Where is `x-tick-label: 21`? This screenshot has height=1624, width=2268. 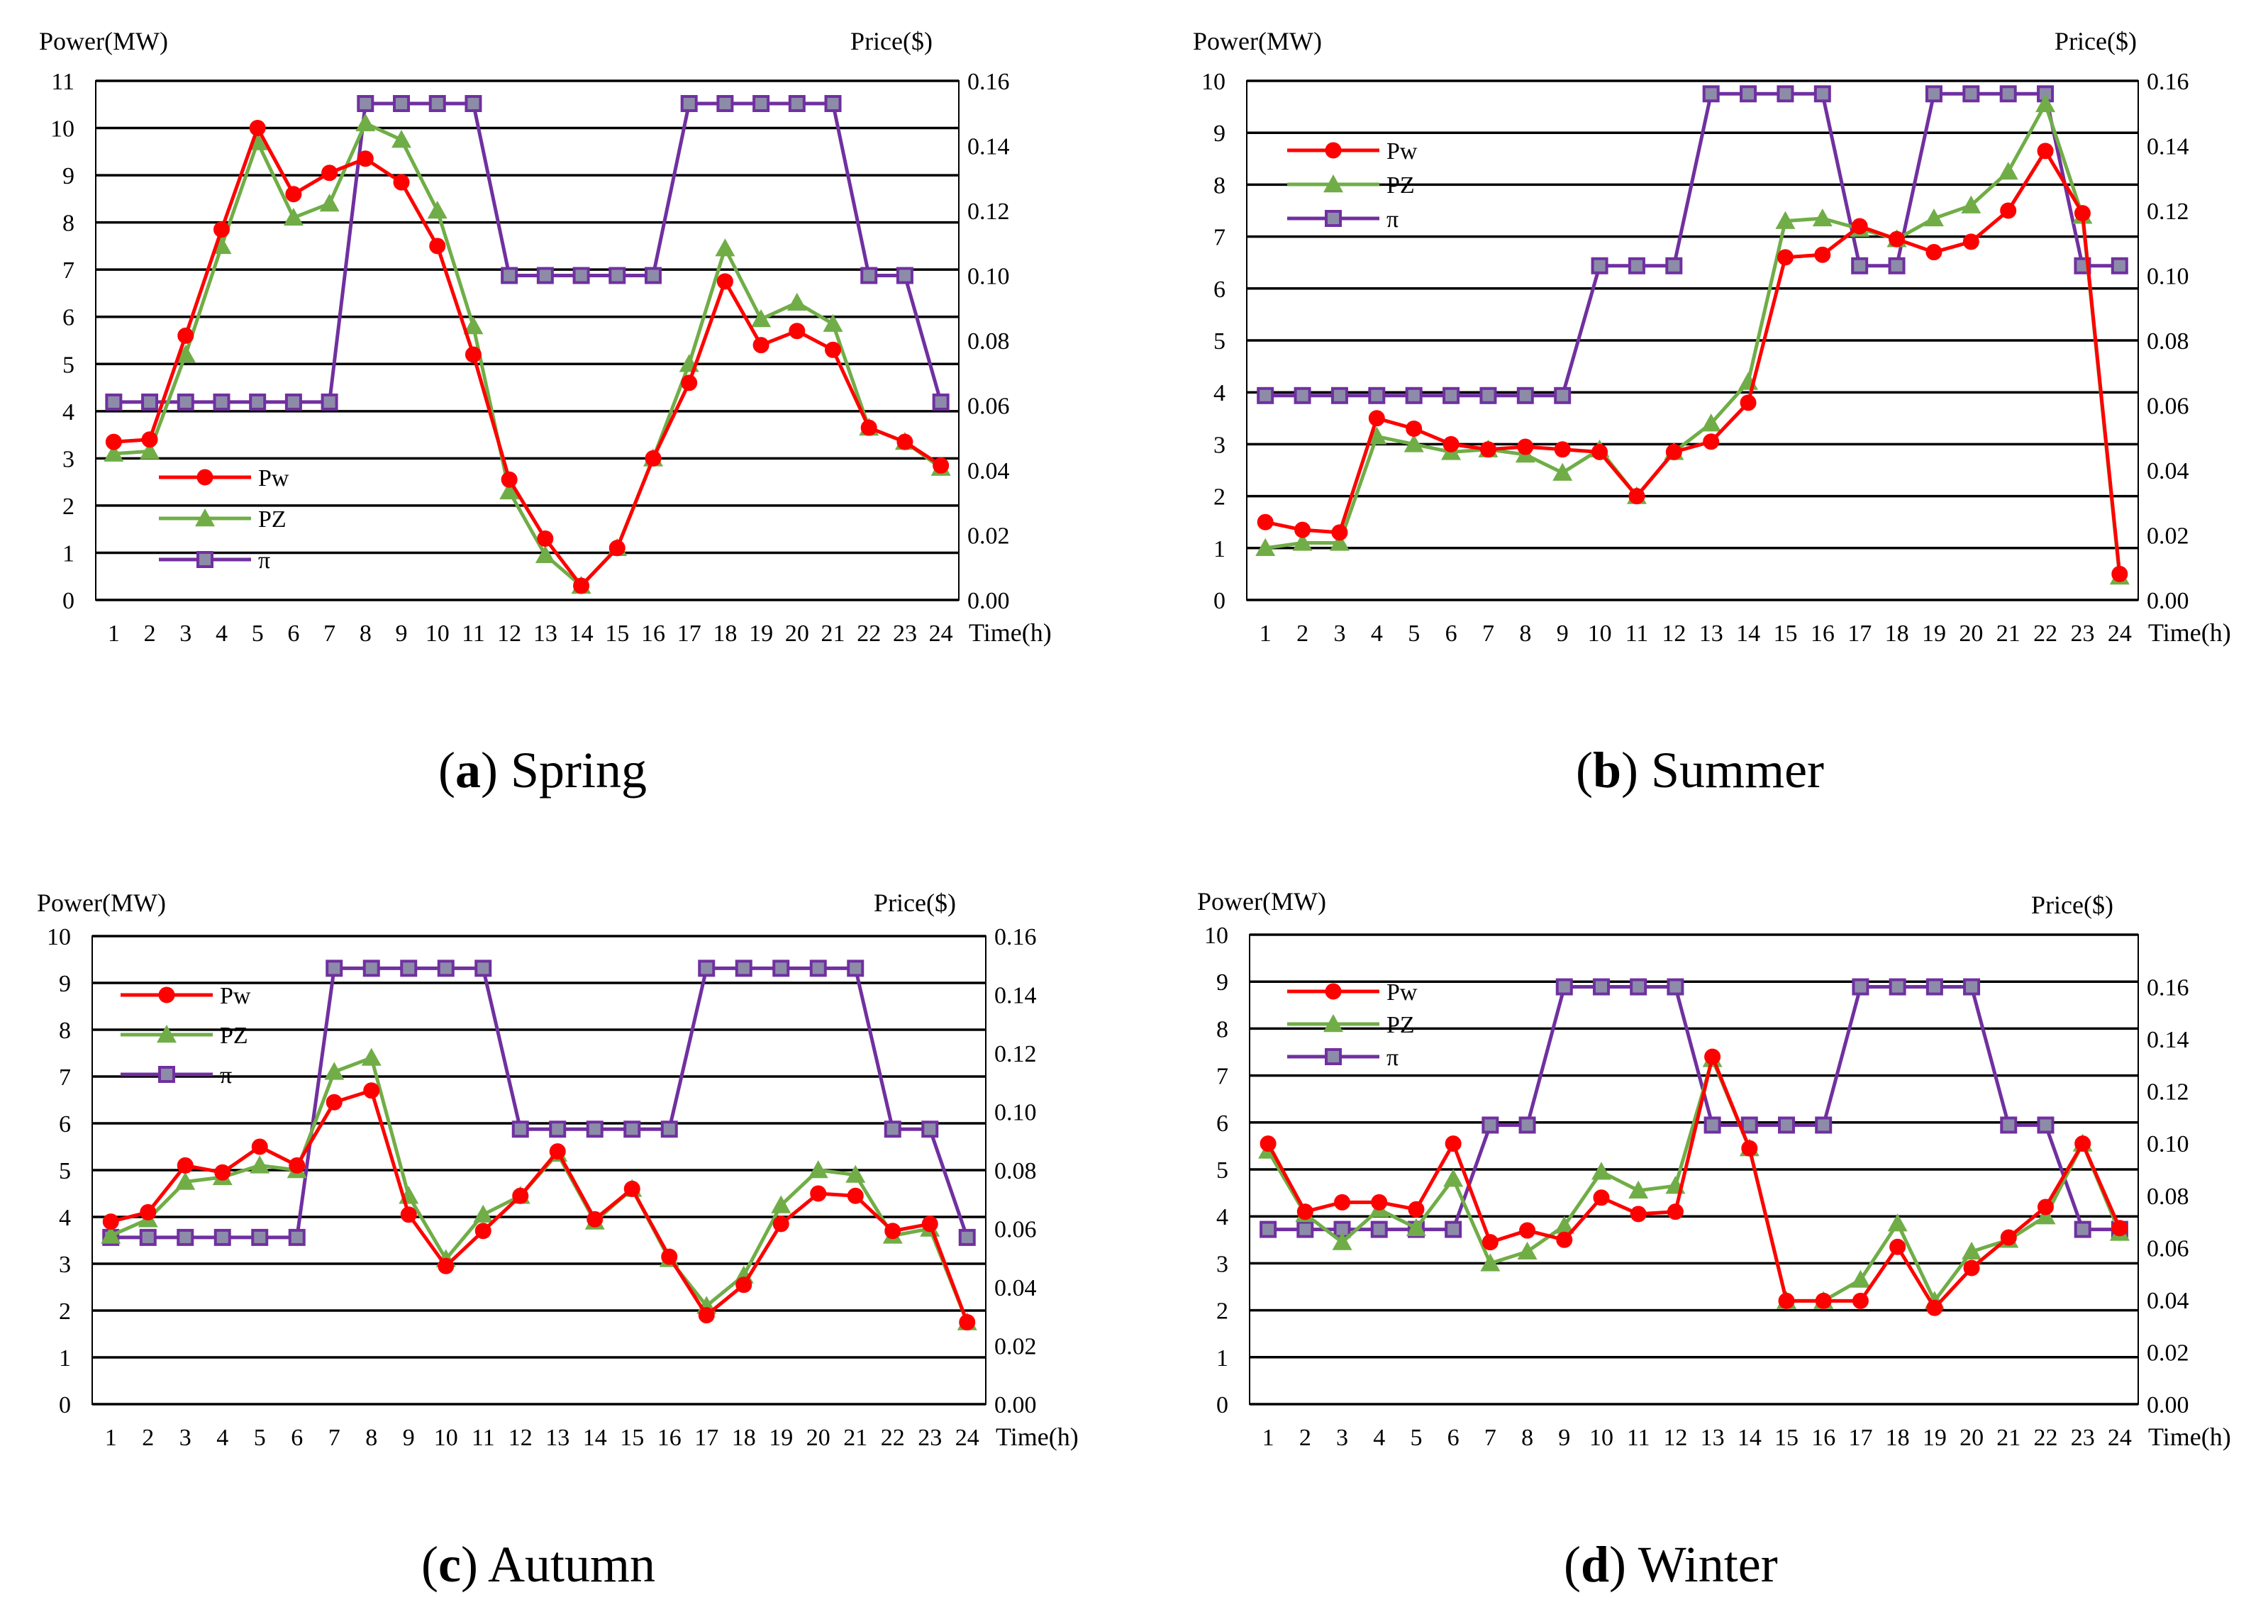
x-tick-label: 21 is located at coordinates (2008, 1438).